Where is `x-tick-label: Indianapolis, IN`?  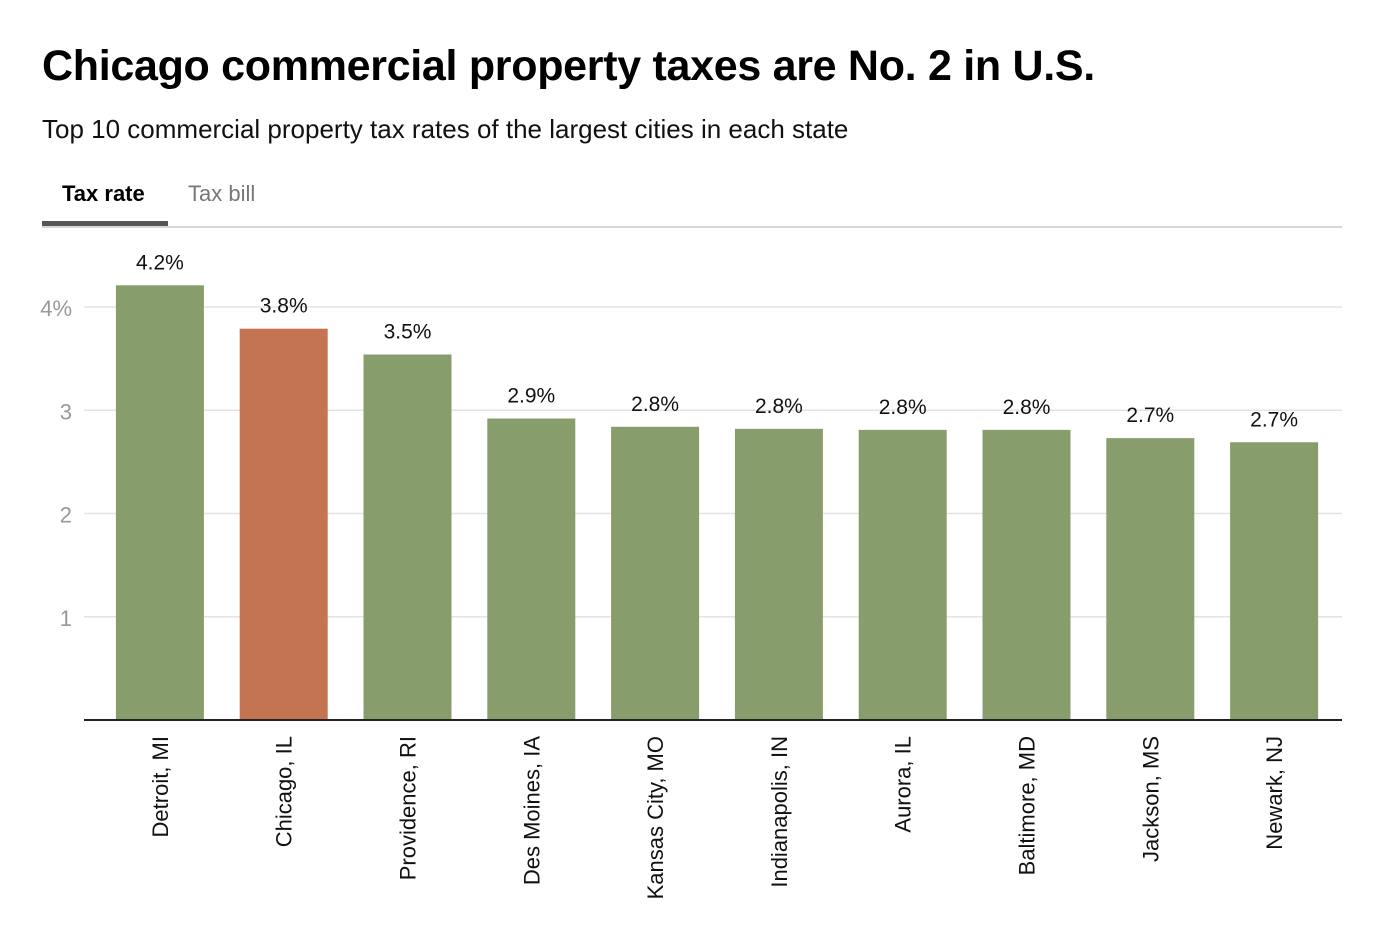
x-tick-label: Indianapolis, IN is located at coordinates (779, 812).